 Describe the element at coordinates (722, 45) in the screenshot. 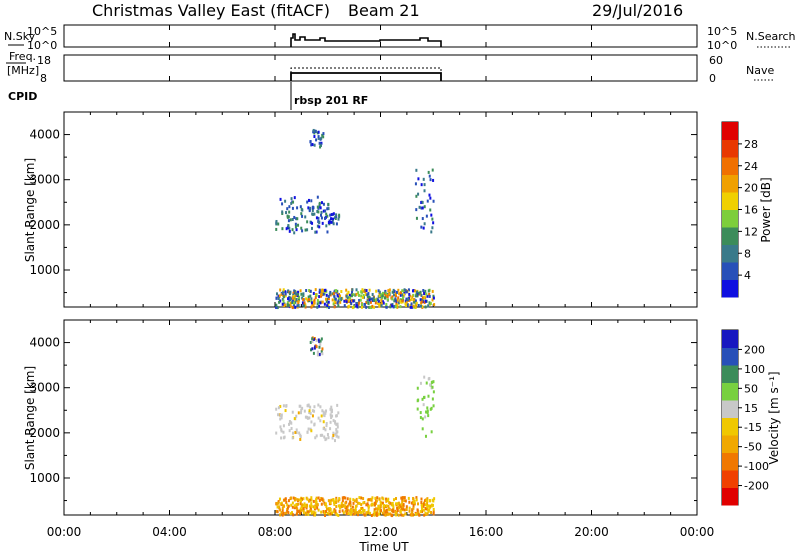

I see `nsearch-tick-bottom: 10^0` at that location.